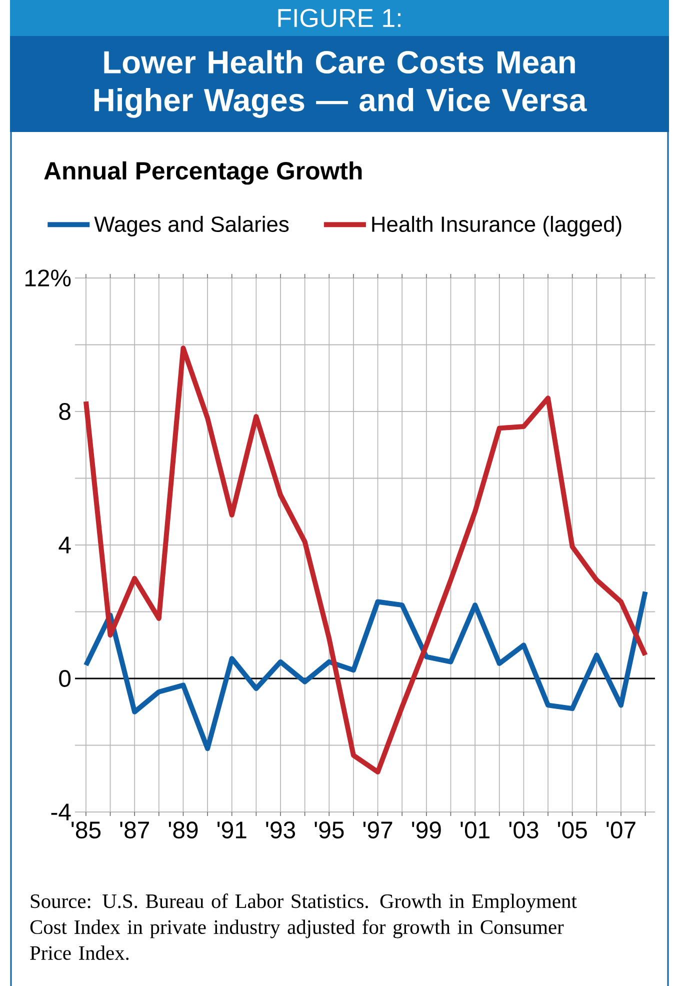 The height and width of the screenshot is (986, 679). Describe the element at coordinates (497, 226) in the screenshot. I see `legend-label: Health Insurance (lagged)` at that location.